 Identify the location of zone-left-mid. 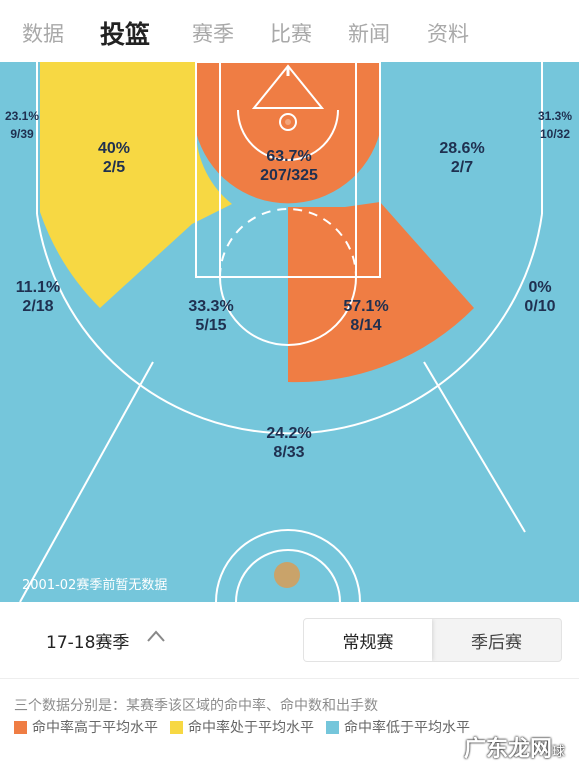
(136, 185).